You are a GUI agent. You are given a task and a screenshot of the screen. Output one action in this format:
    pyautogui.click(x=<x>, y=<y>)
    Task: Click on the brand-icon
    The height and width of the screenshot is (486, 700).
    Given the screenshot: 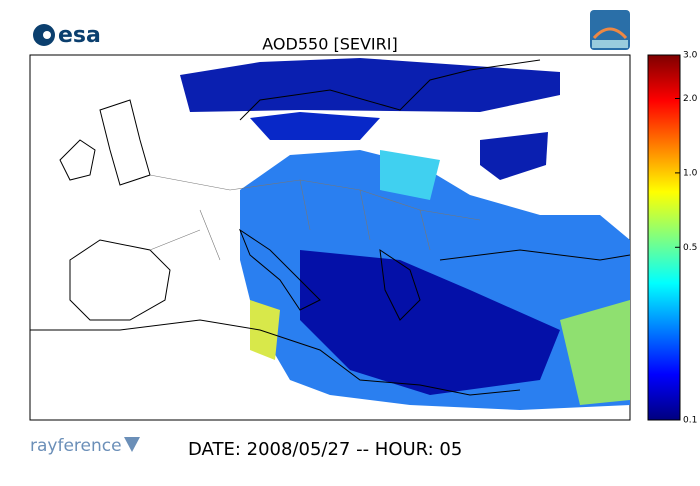 What is the action you would take?
    pyautogui.click(x=132, y=444)
    